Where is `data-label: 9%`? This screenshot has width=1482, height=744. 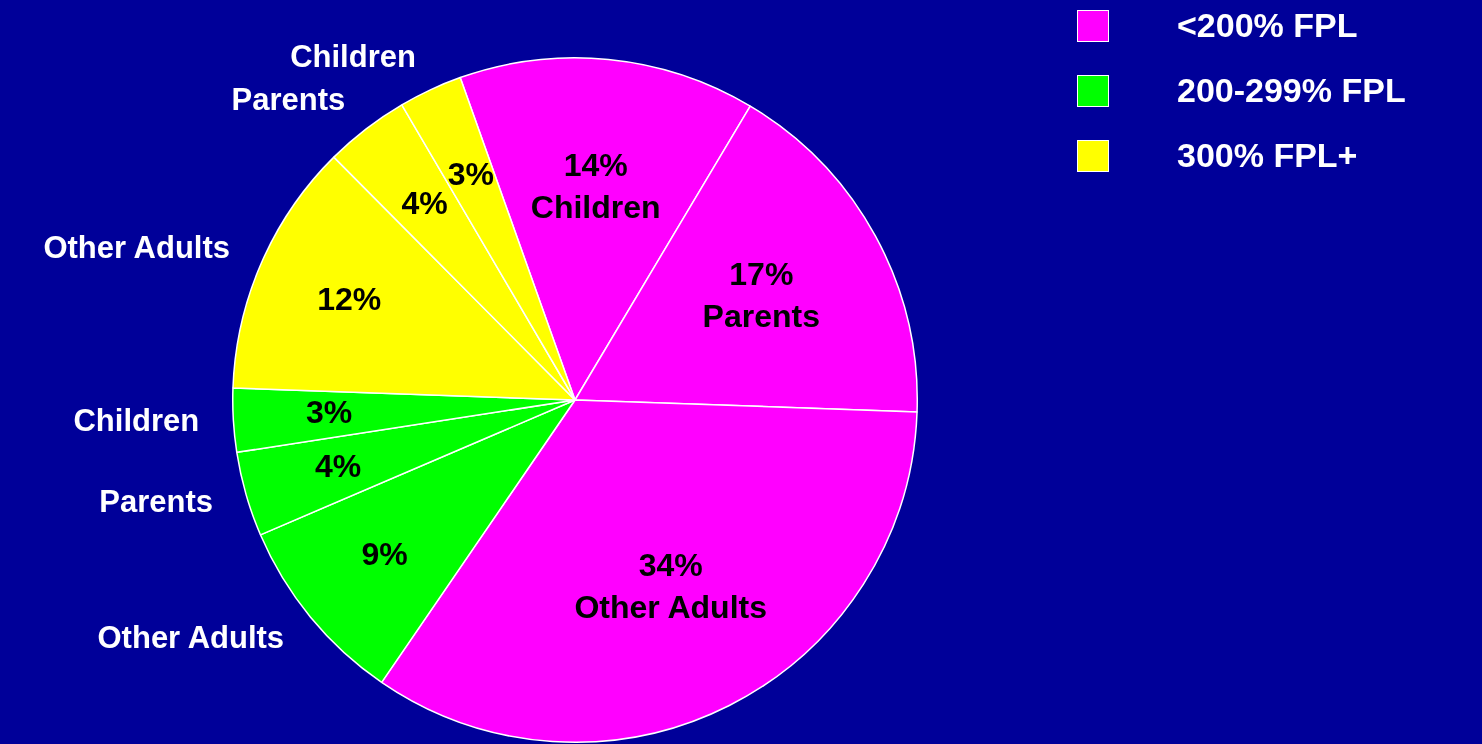 data-label: 9% is located at coordinates (384, 554).